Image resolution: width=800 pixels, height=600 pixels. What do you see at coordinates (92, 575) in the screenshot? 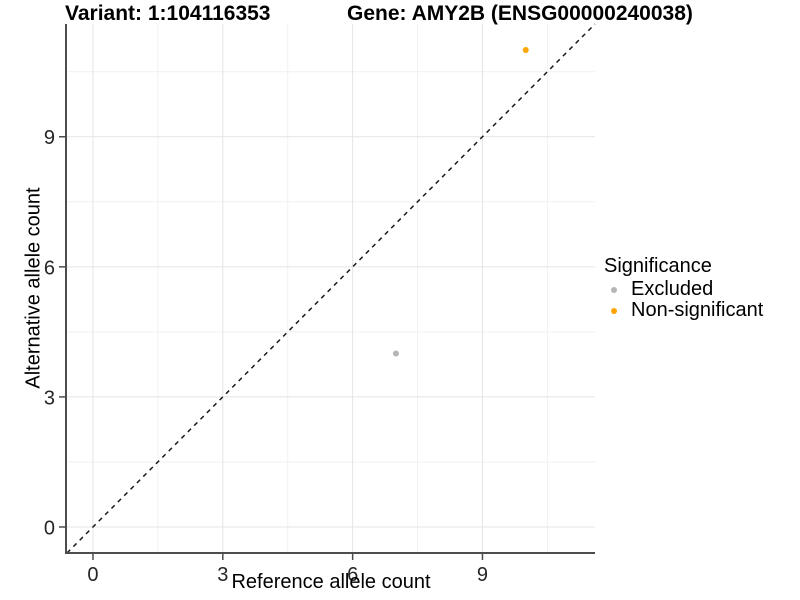
I see `x-tick-label: 0` at bounding box center [92, 575].